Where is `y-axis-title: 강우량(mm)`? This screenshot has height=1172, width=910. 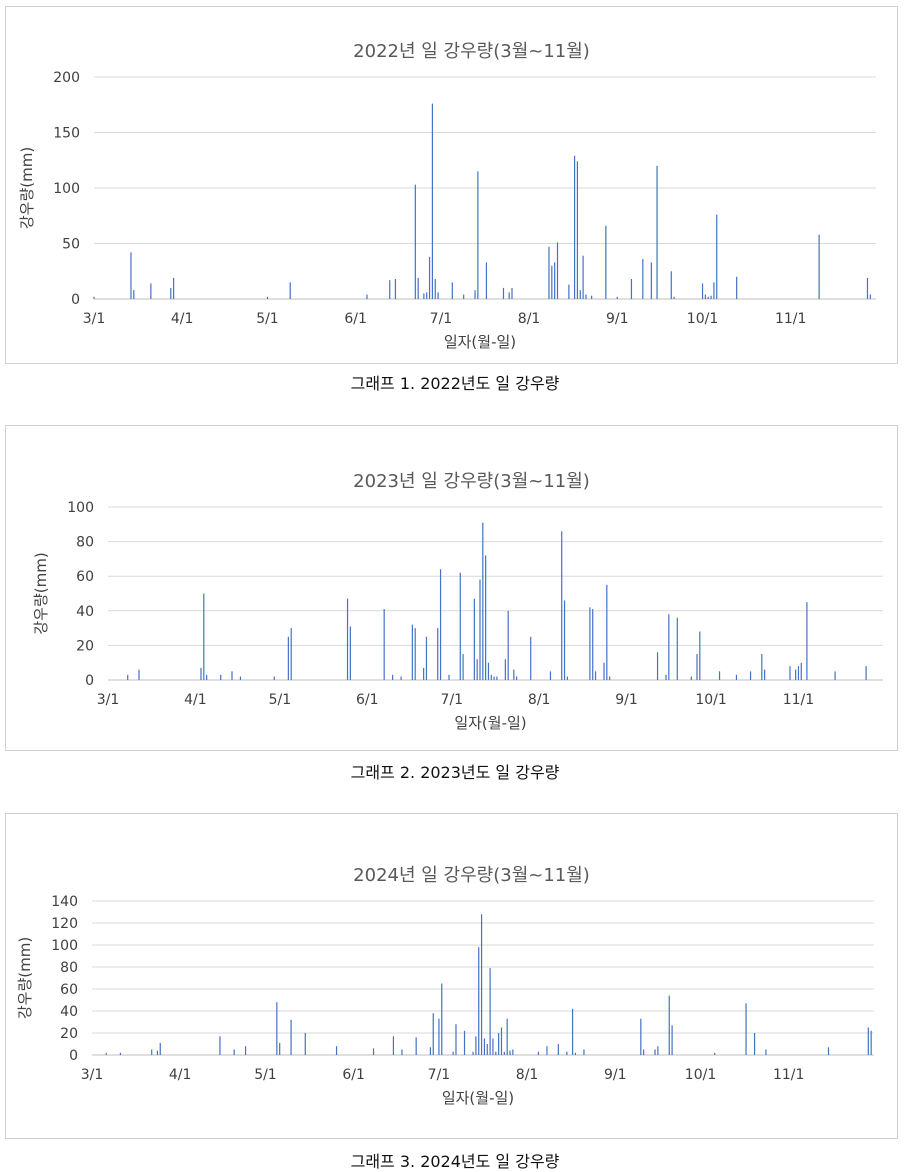
y-axis-title: 강우량(mm) is located at coordinates (27, 188).